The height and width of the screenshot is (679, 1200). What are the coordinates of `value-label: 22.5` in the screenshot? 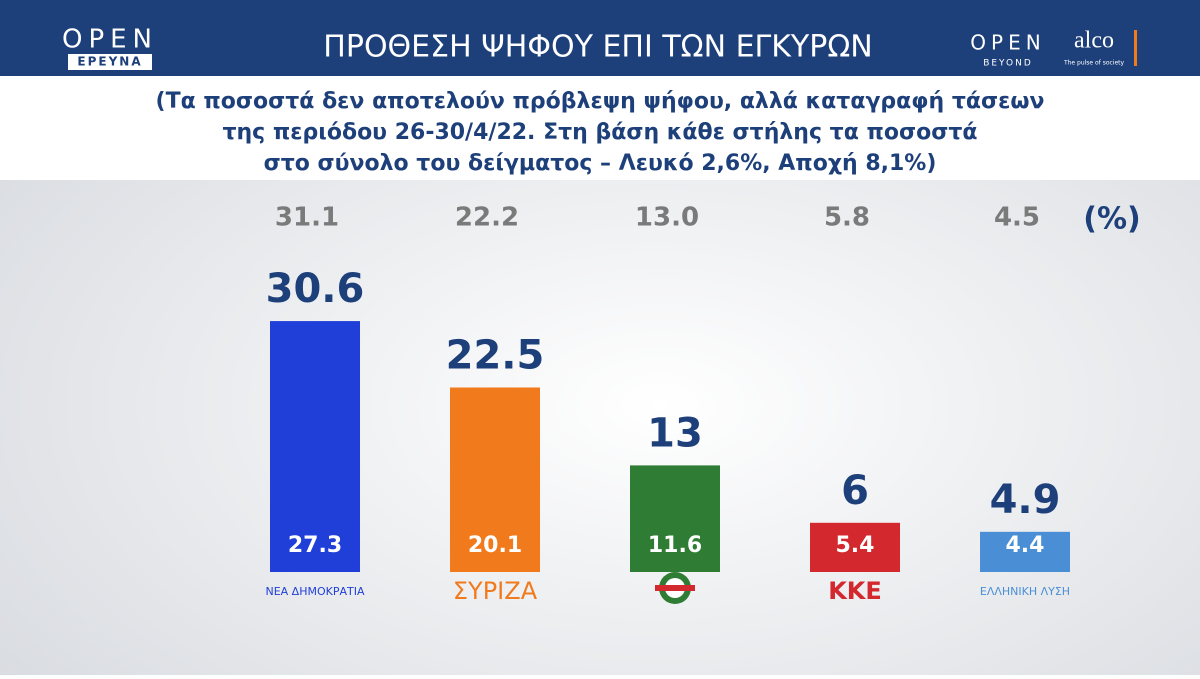 It's located at (495, 356).